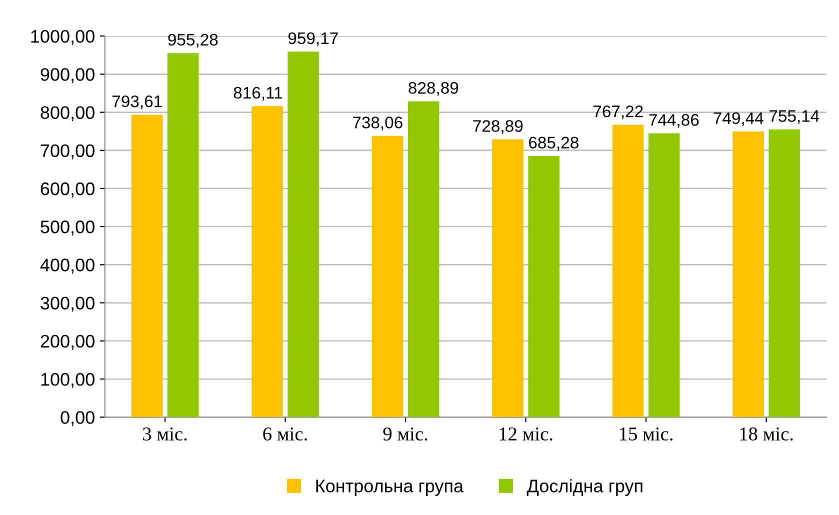  I want to click on data-label: 738,06, so click(377, 123).